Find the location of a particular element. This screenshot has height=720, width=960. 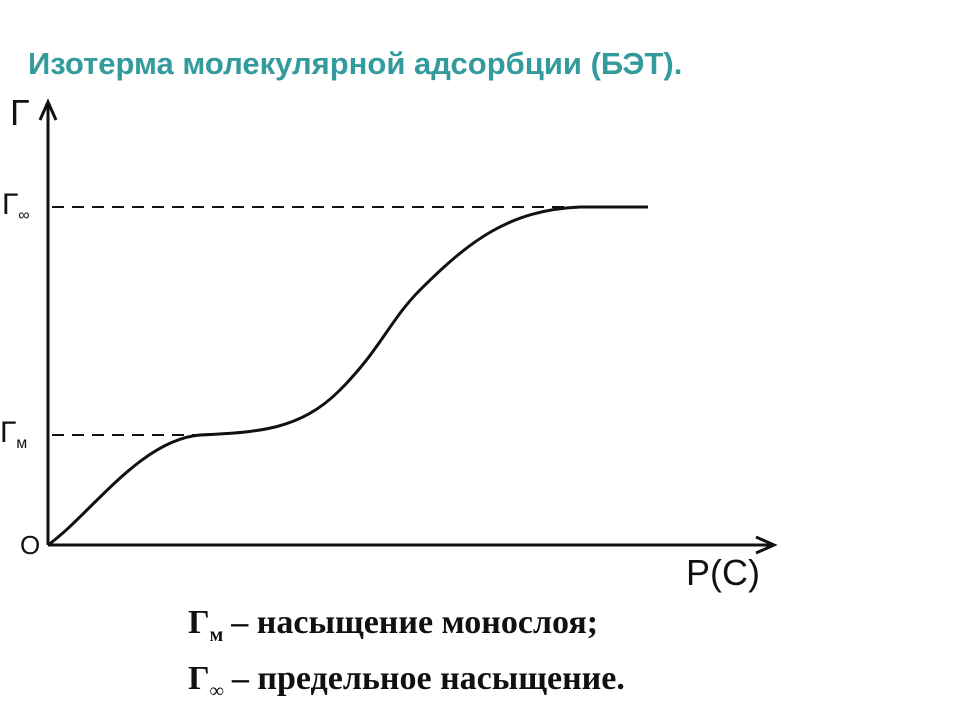

level-label: Гм is located at coordinates (13, 434).